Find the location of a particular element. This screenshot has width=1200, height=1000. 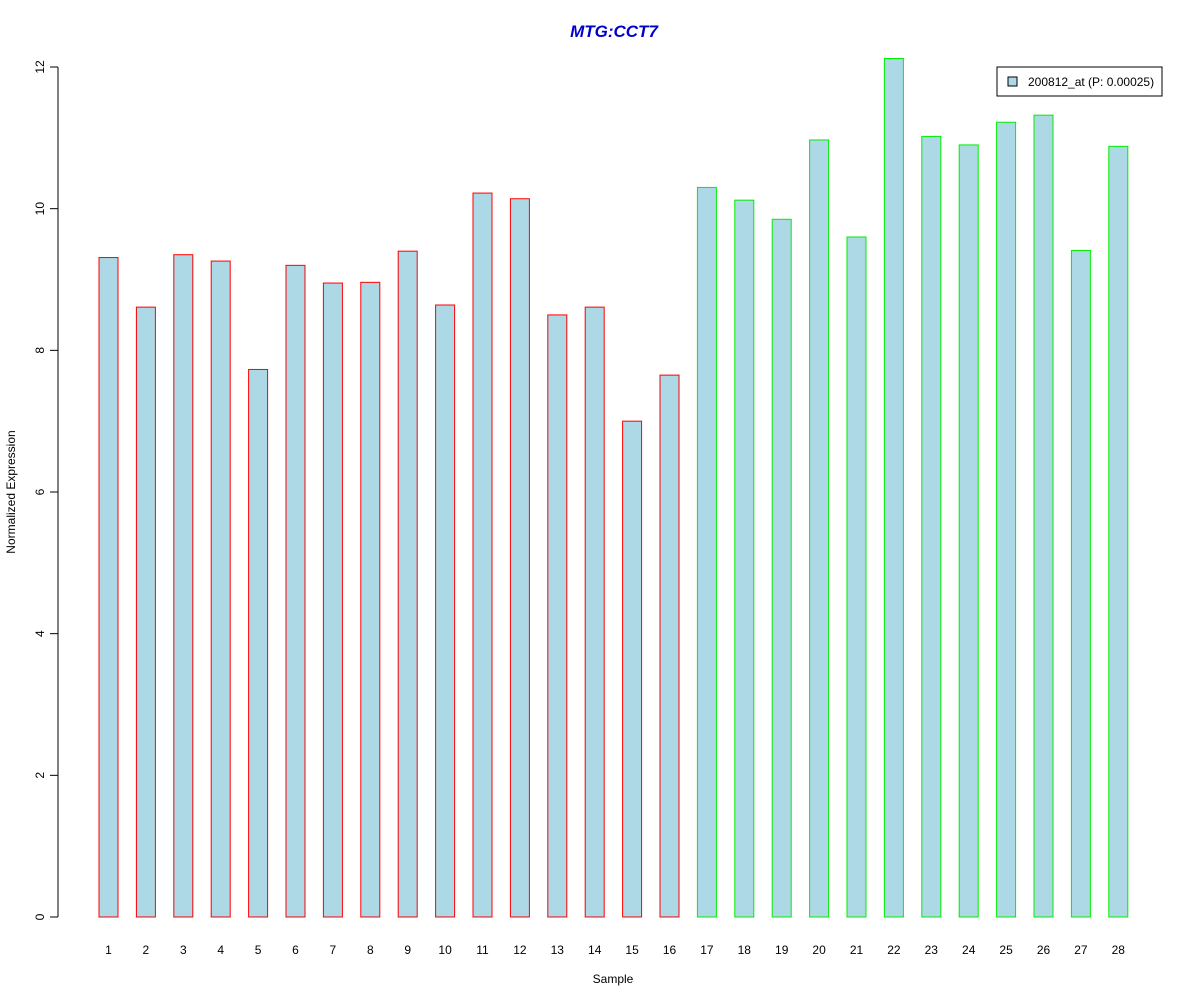

y-tick-label: 12 is located at coordinates (40, 67).